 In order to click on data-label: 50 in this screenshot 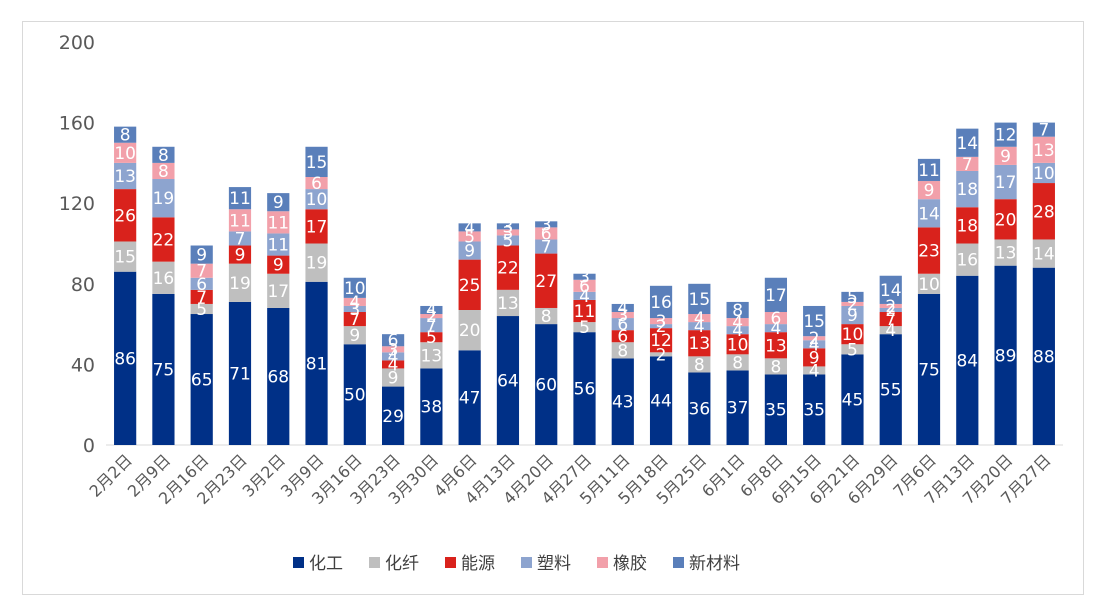, I will do `click(355, 396)`.